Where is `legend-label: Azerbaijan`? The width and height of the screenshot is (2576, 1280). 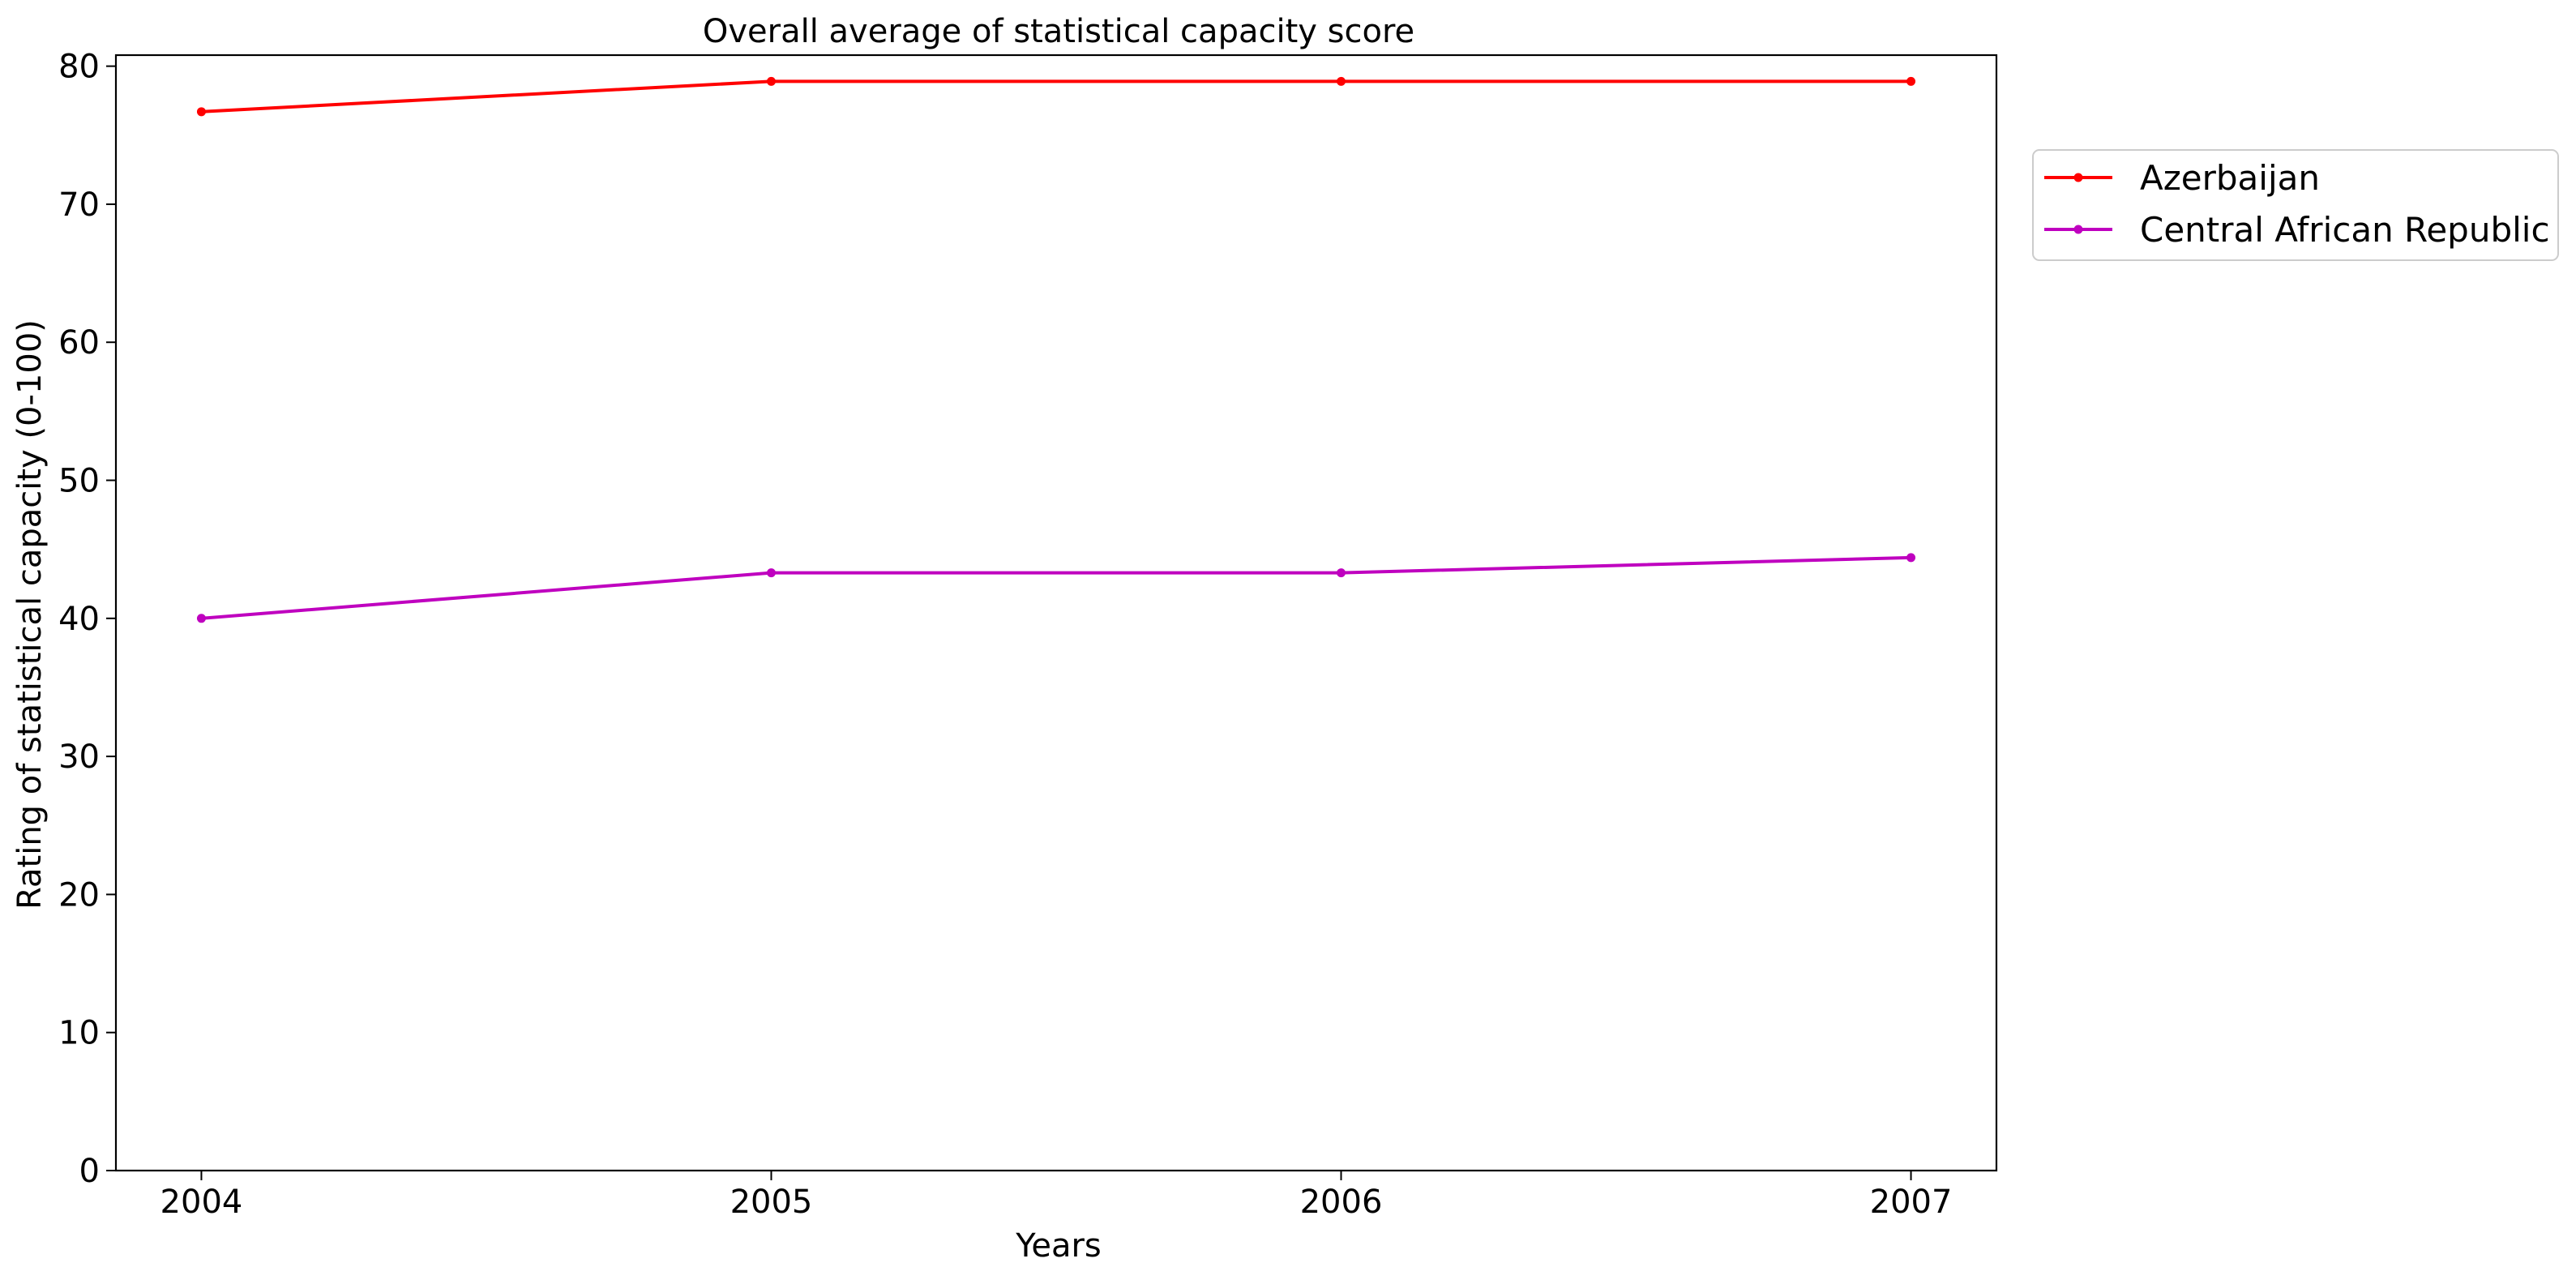
legend-label: Azerbaijan is located at coordinates (2230, 178).